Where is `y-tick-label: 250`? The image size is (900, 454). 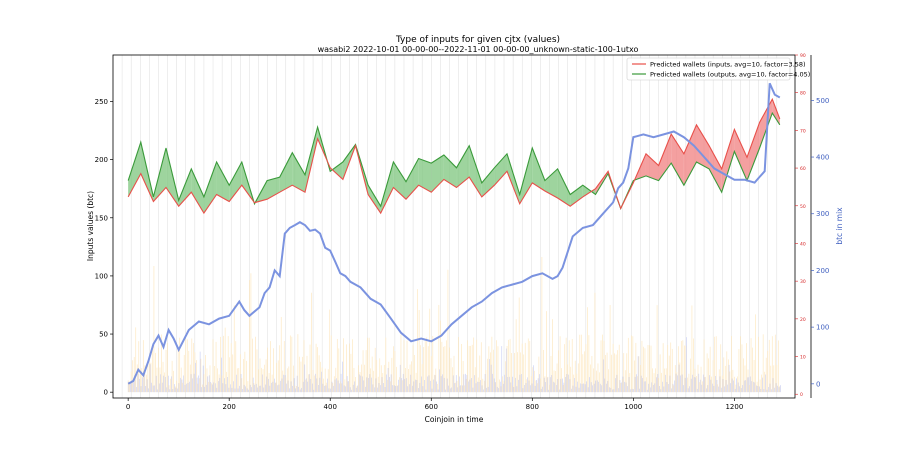
y-tick-label: 250 is located at coordinates (101, 102).